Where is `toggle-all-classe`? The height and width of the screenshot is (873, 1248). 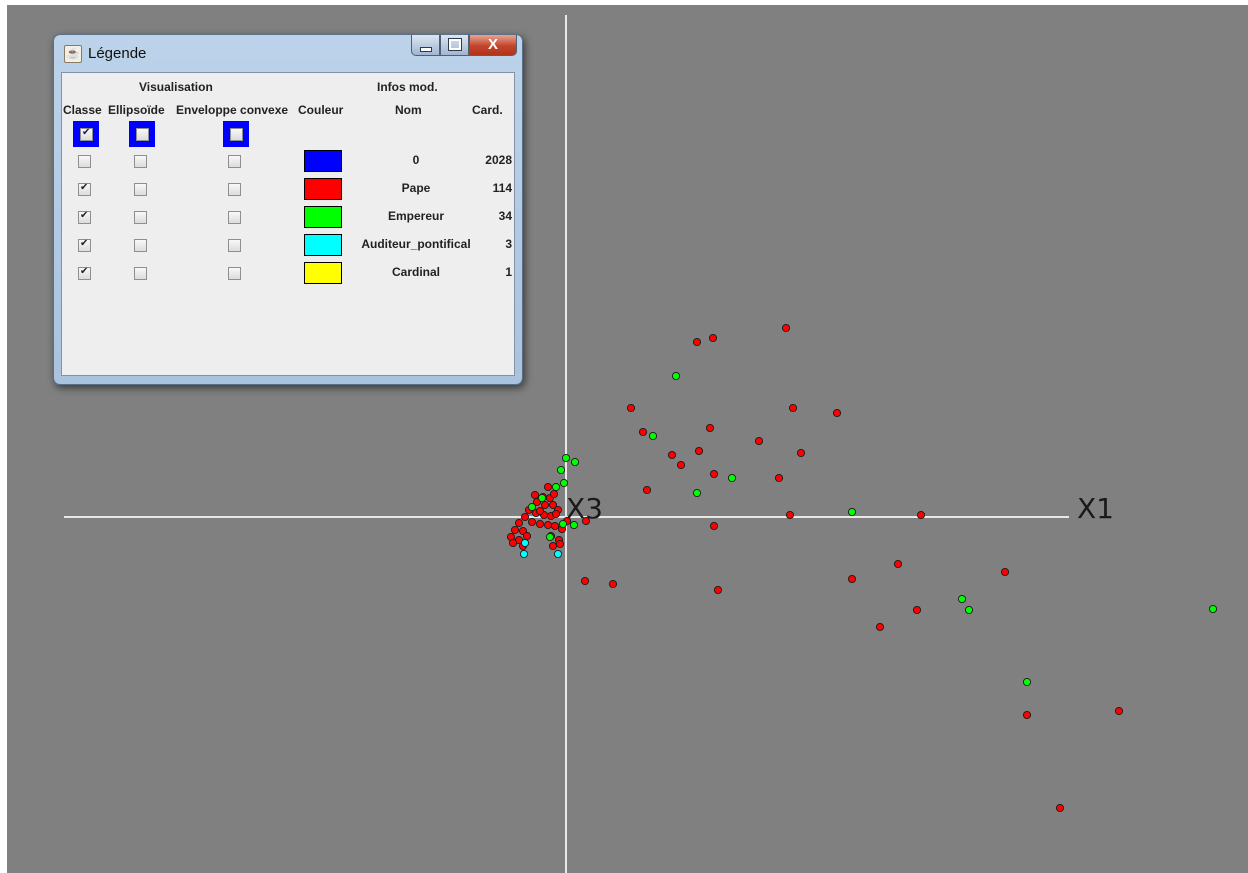 toggle-all-classe is located at coordinates (86, 134).